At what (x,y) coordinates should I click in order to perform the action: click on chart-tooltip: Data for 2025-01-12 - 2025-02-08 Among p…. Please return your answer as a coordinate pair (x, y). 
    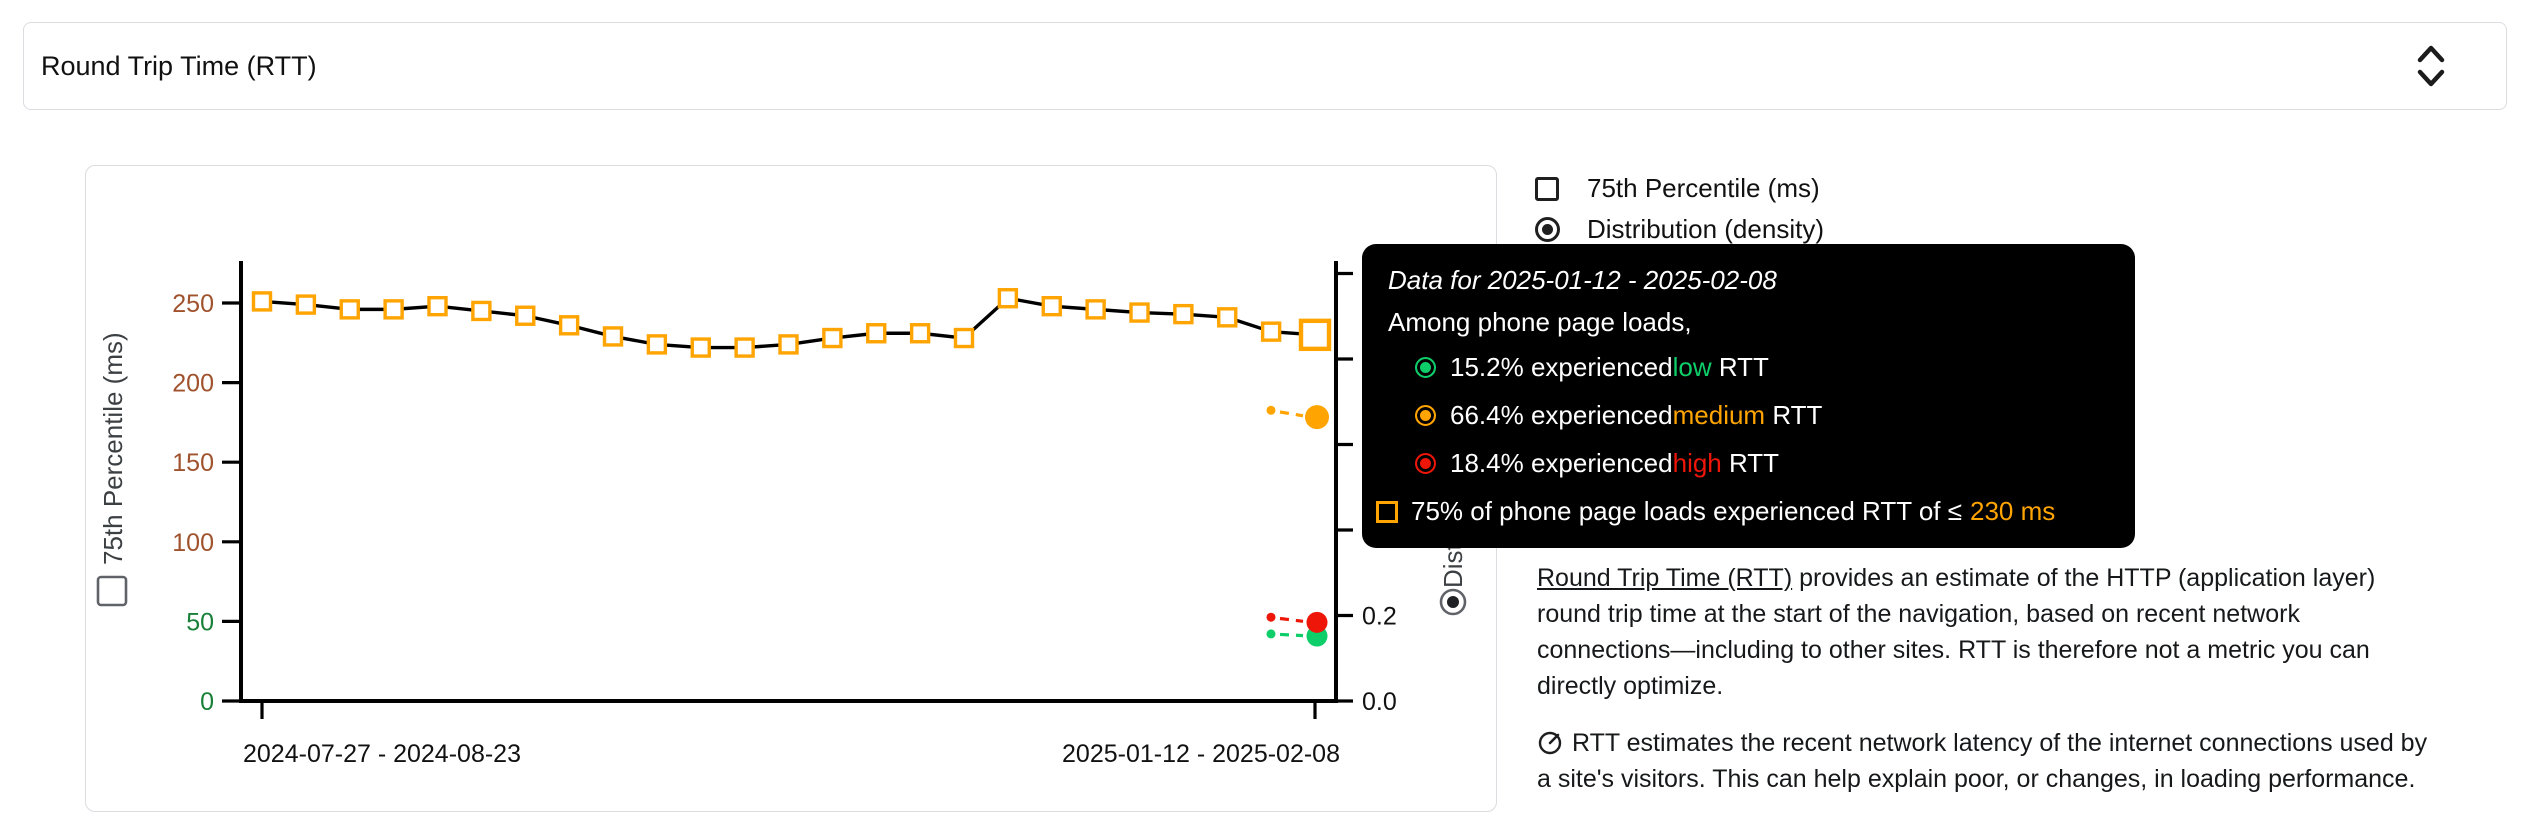
    Looking at the image, I should click on (1748, 396).